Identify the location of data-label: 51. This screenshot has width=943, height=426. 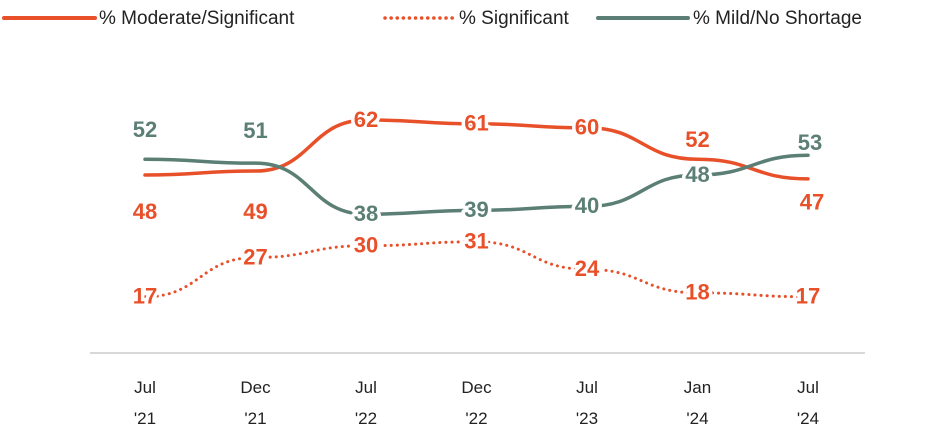
(255, 130).